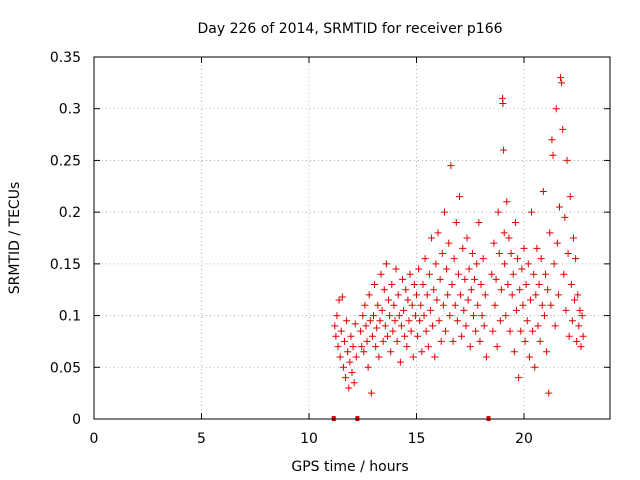  I want to click on y-tick-label: 0.3, so click(70, 110).